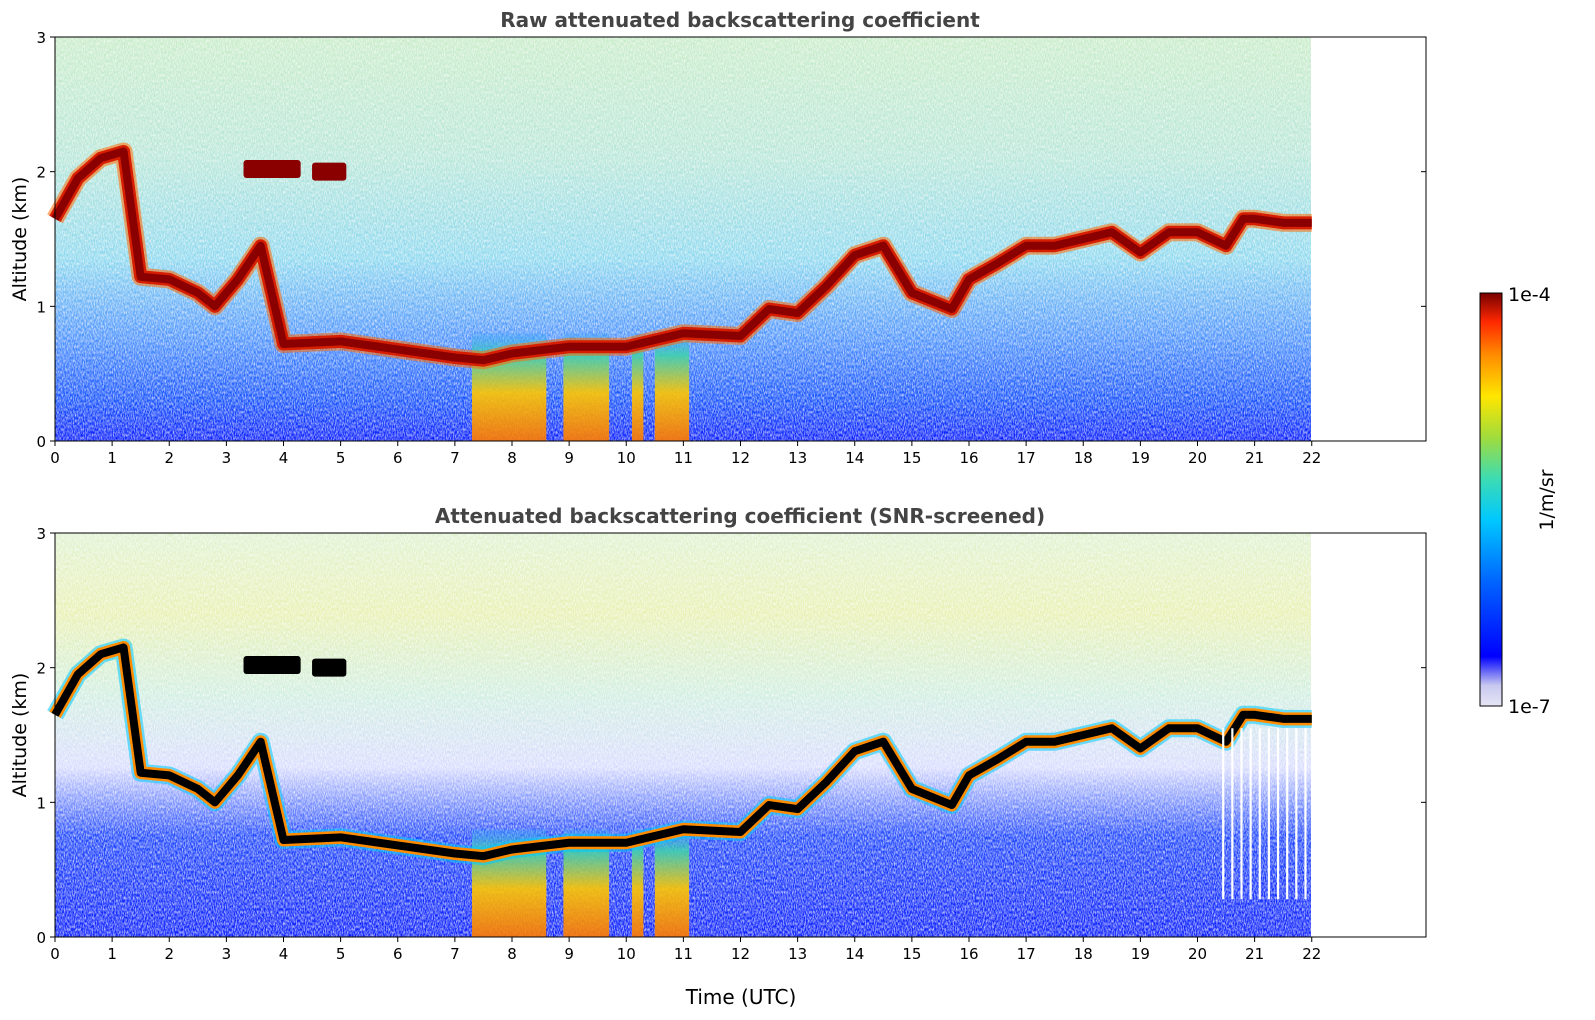 This screenshot has width=1595, height=1020. I want to click on colorbar-gradient, so click(1491, 499).